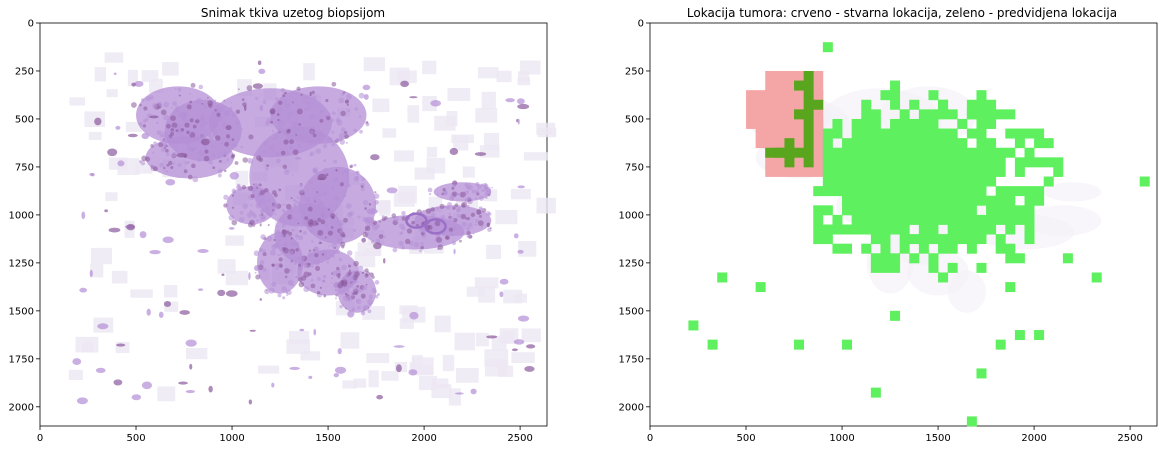  What do you see at coordinates (631, 407) in the screenshot?
I see `y-tick-label: 2000` at bounding box center [631, 407].